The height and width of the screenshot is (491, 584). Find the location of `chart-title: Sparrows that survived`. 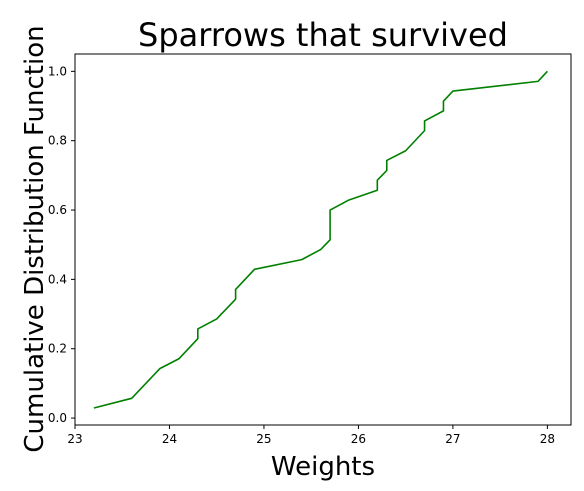

chart-title: Sparrows that survived is located at coordinates (323, 35).